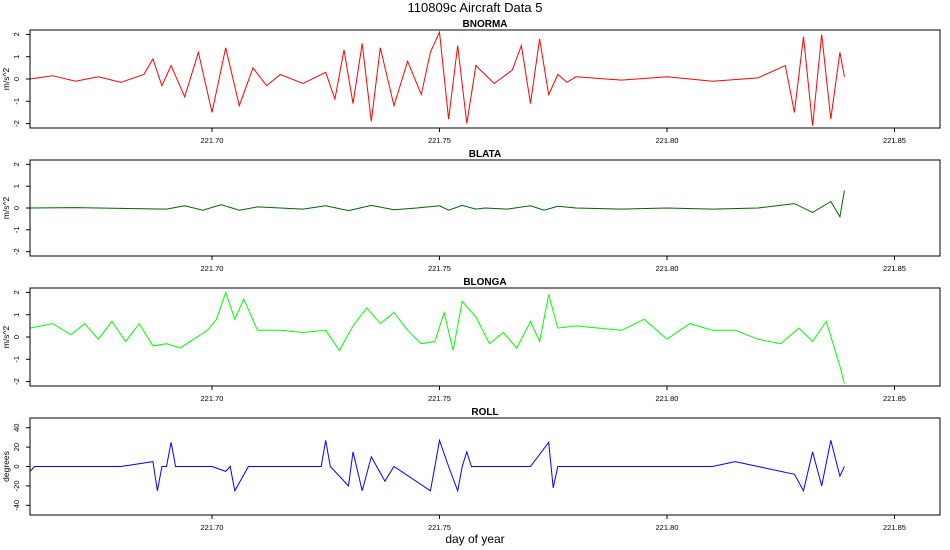 The height and width of the screenshot is (550, 950). I want to click on y-tick-label: 20, so click(16, 447).